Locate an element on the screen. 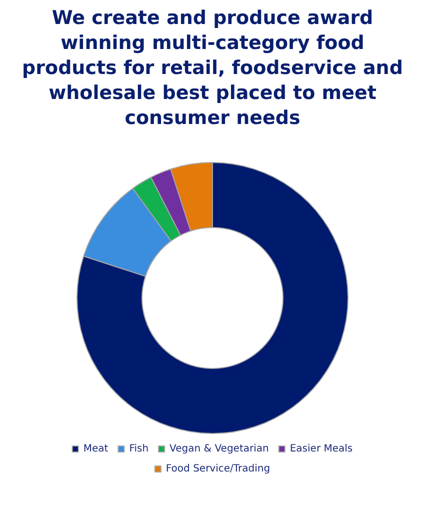 Image resolution: width=425 pixels, height=516 pixels. legend-label: Fish is located at coordinates (139, 449).